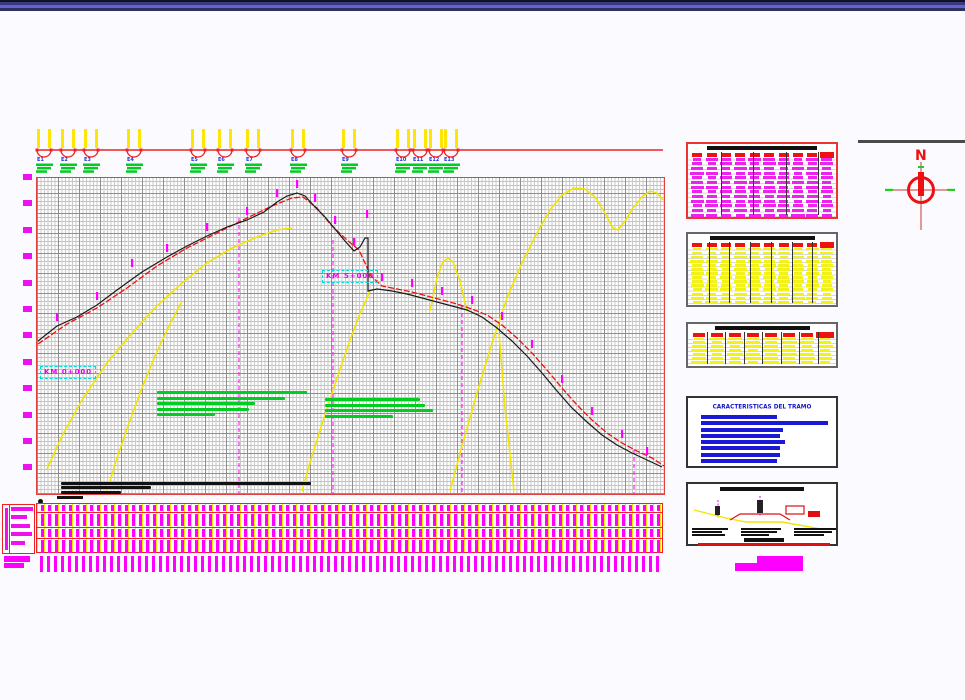 This screenshot has height=700, width=965. I want to click on summary-table-grades, so click(762, 345).